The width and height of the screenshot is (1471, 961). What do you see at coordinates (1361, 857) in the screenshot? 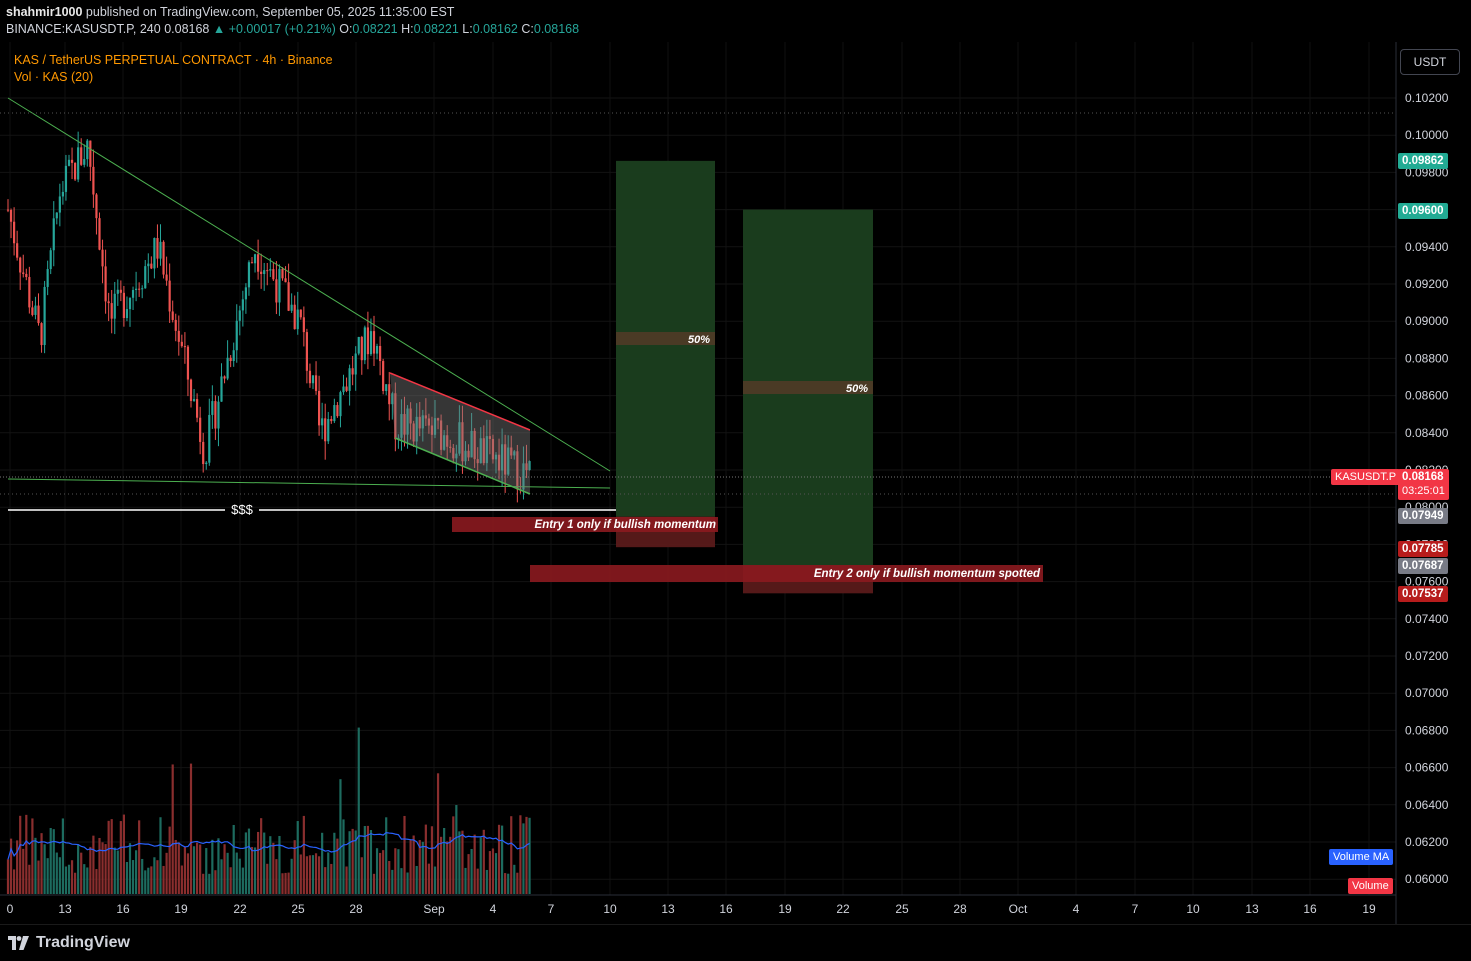
I see `volume-ma-tag: Volume MA` at bounding box center [1361, 857].